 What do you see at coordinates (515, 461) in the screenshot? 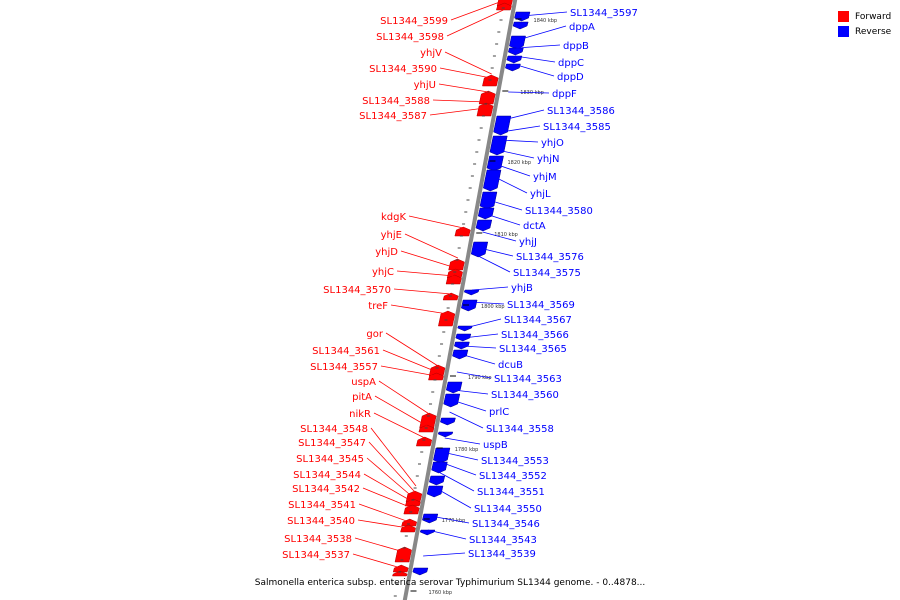
I see `gene-label-sl1344-3553: SL1344_3553` at bounding box center [515, 461].